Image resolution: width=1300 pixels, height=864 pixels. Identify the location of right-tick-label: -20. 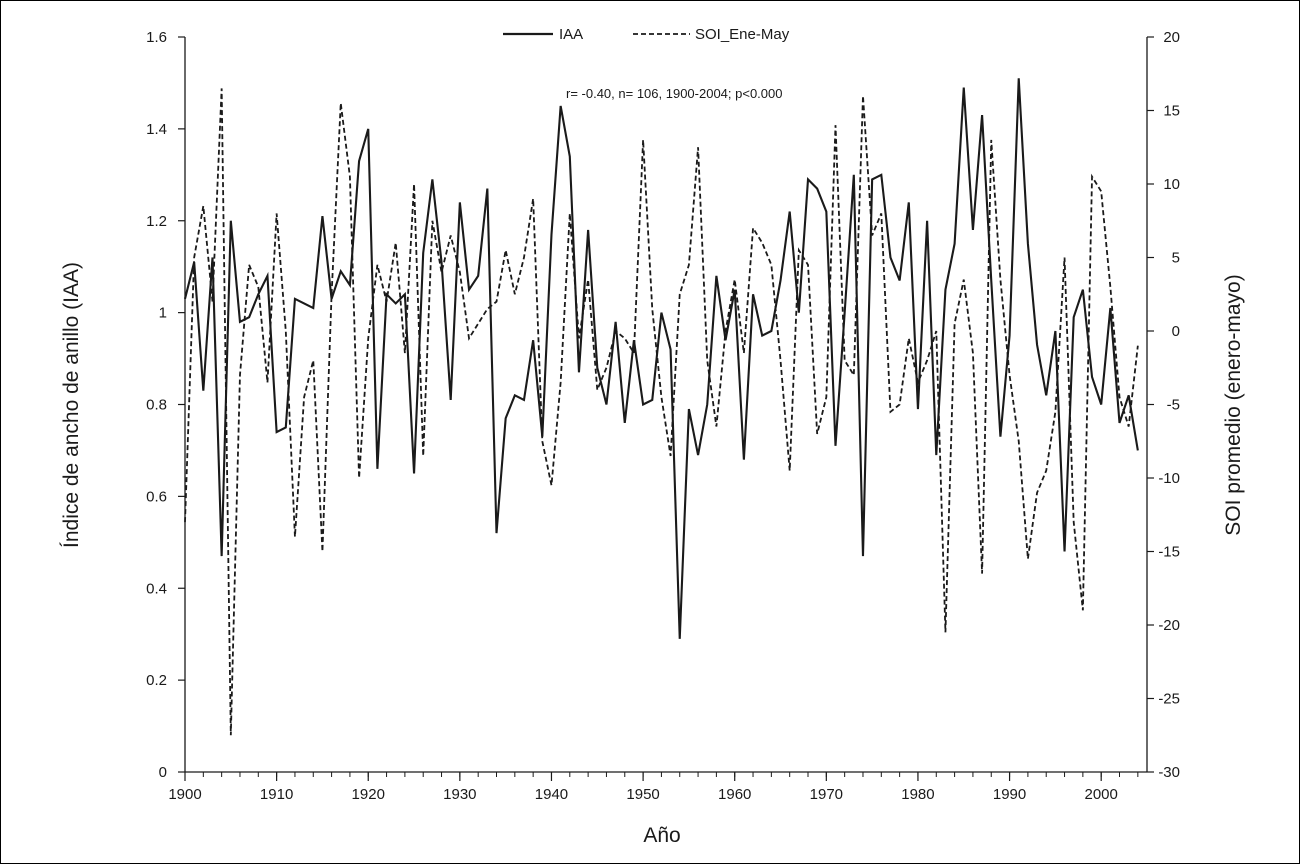
(1169, 625).